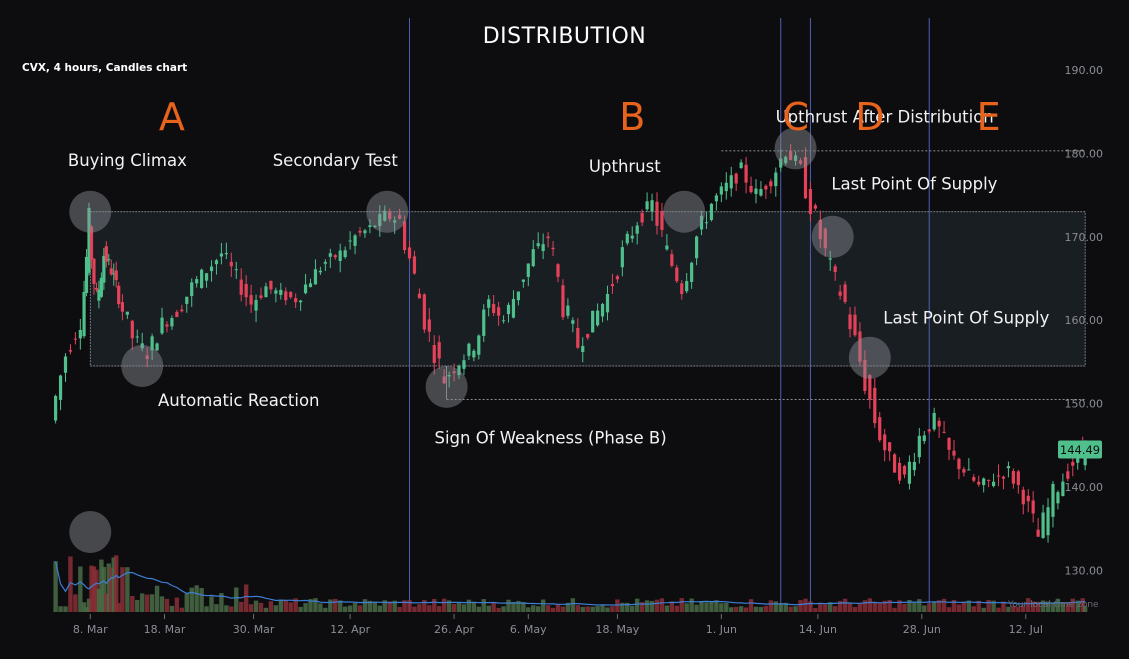  Describe the element at coordinates (528, 629) in the screenshot. I see `x-tick-label: 6. May` at that location.